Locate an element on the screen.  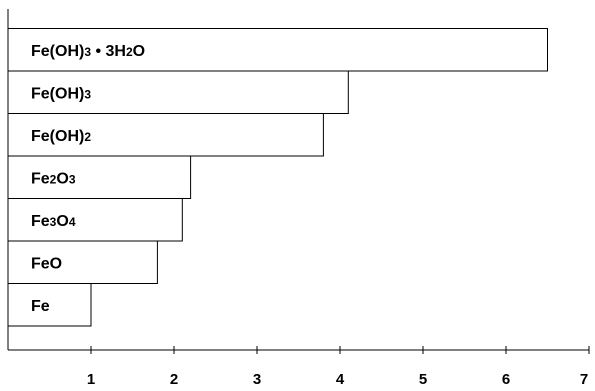
category-label-4-part-2: 2 is located at coordinates (53, 179).